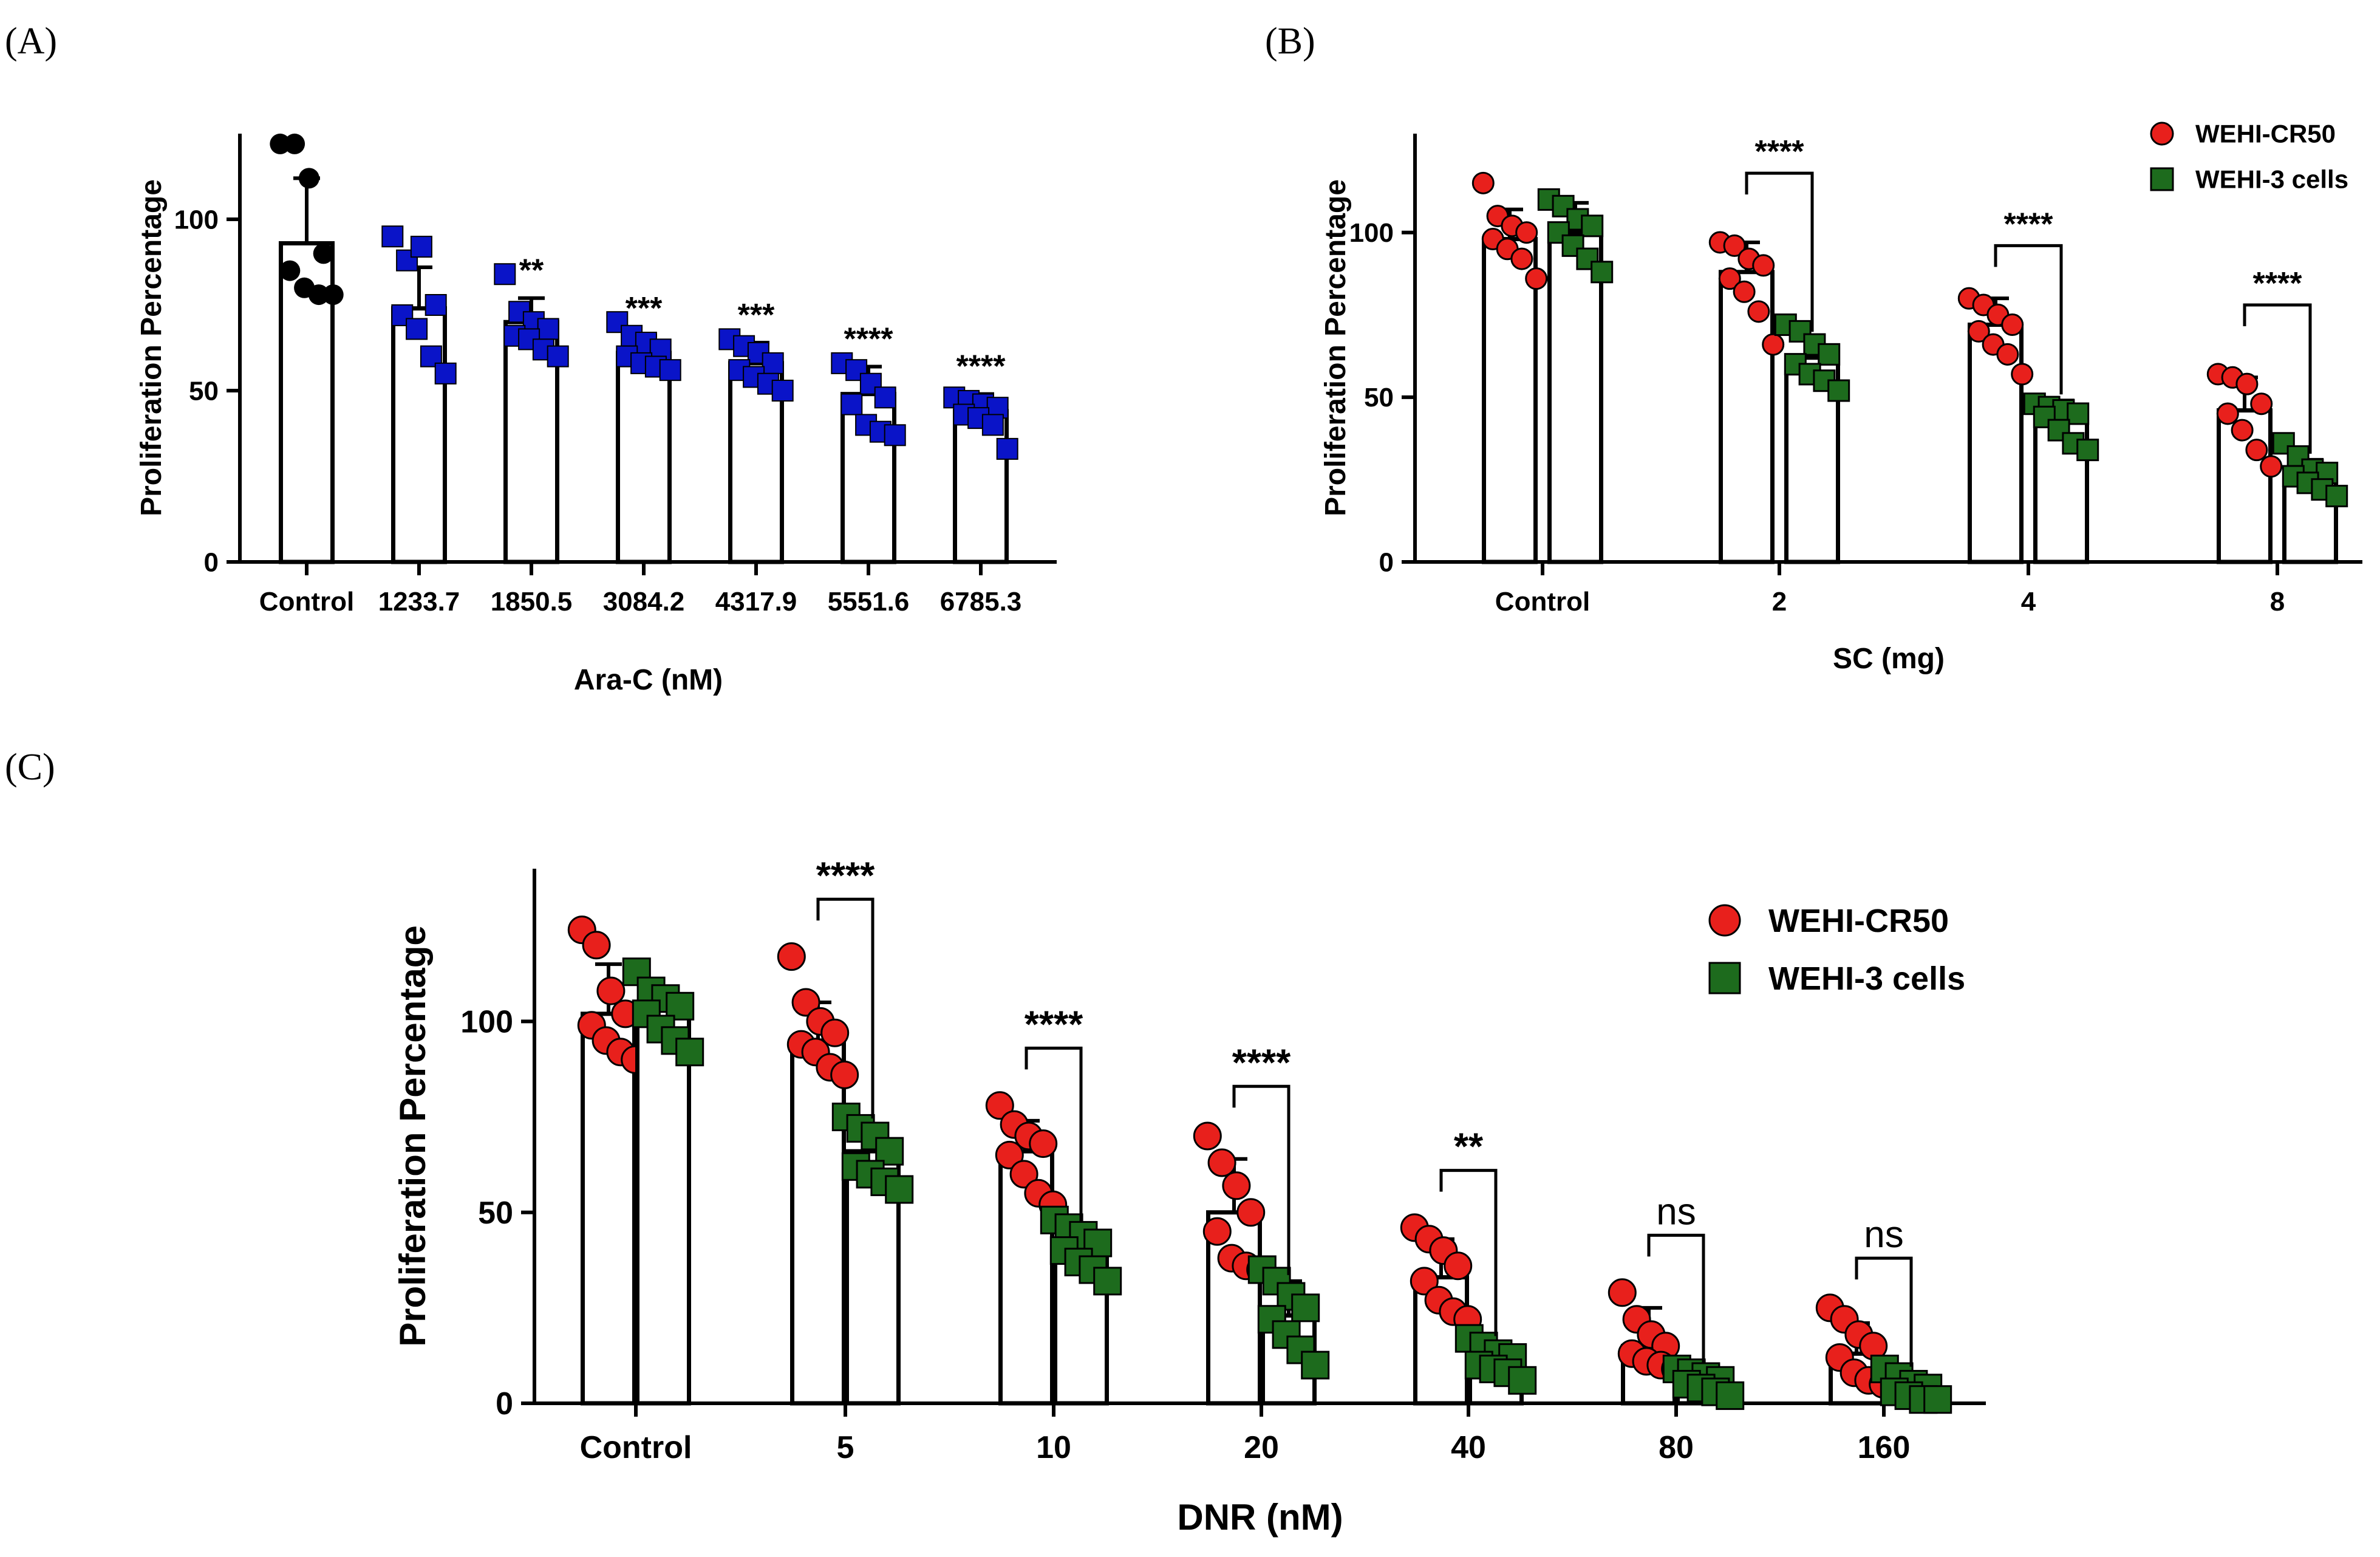 This screenshot has width=2380, height=1557. I want to click on x-tick-label: 20, so click(1261, 1447).